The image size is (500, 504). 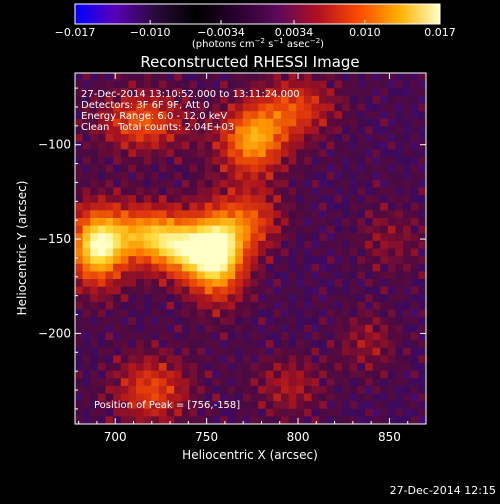 What do you see at coordinates (365, 32) in the screenshot?
I see `colorbar-tick-label: 0.010` at bounding box center [365, 32].